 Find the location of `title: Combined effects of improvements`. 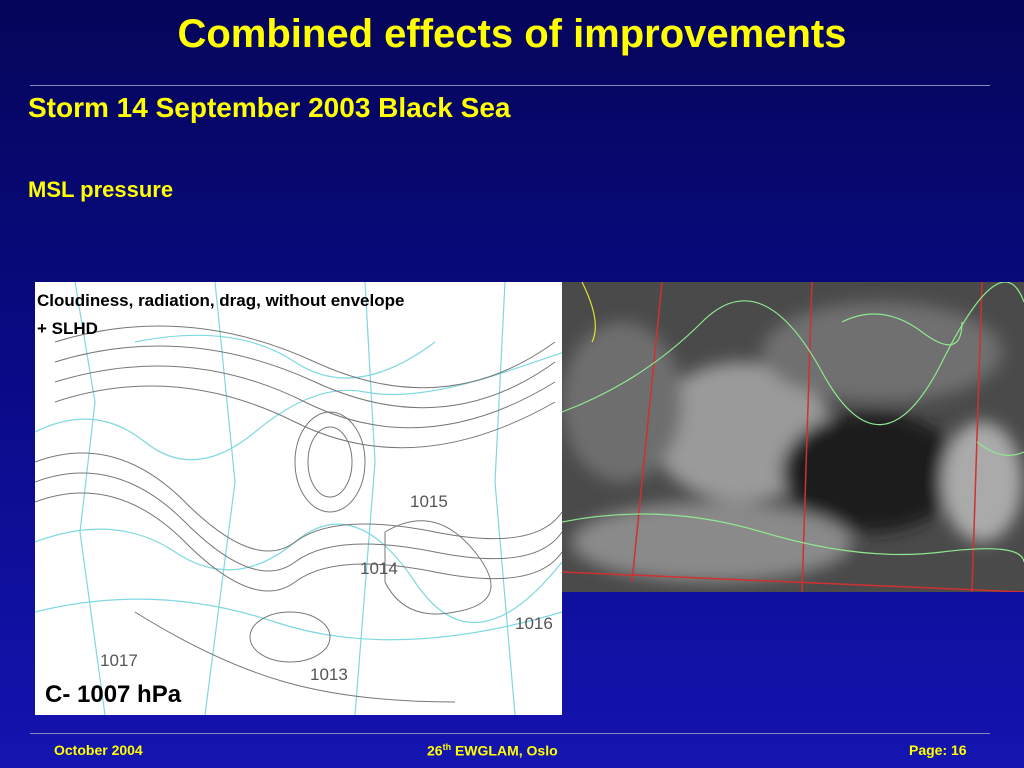

title: Combined effects of improvements is located at coordinates (512, 34).